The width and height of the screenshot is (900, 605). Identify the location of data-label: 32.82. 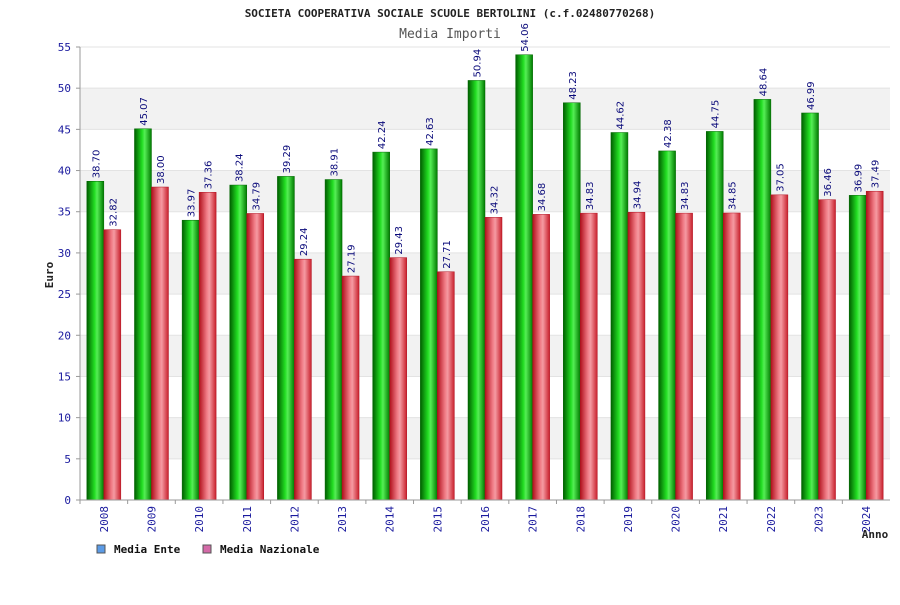
(113, 212).